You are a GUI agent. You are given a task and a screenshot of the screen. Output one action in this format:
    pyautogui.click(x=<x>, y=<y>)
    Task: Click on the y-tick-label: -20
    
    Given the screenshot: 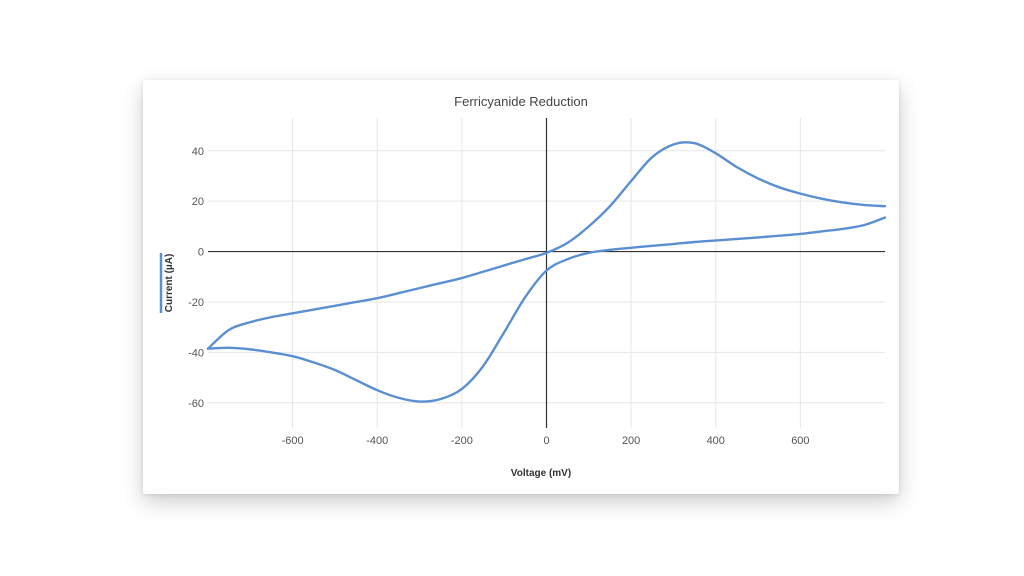 What is the action you would take?
    pyautogui.click(x=196, y=303)
    